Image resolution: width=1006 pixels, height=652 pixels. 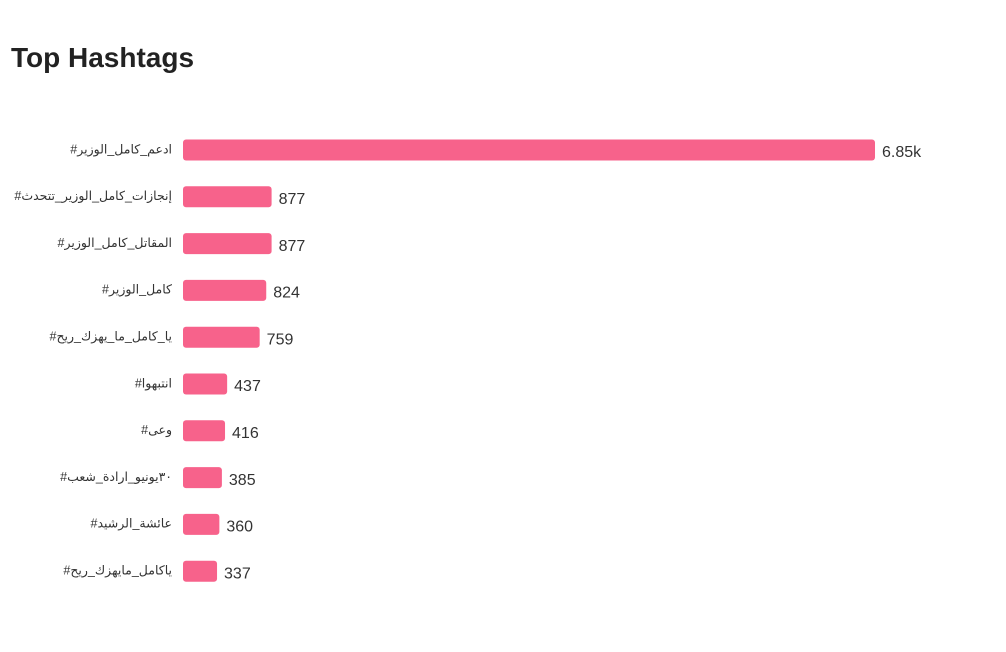 I want to click on category-label: #المقاتل_كامل_الوزير, so click(x=114, y=243).